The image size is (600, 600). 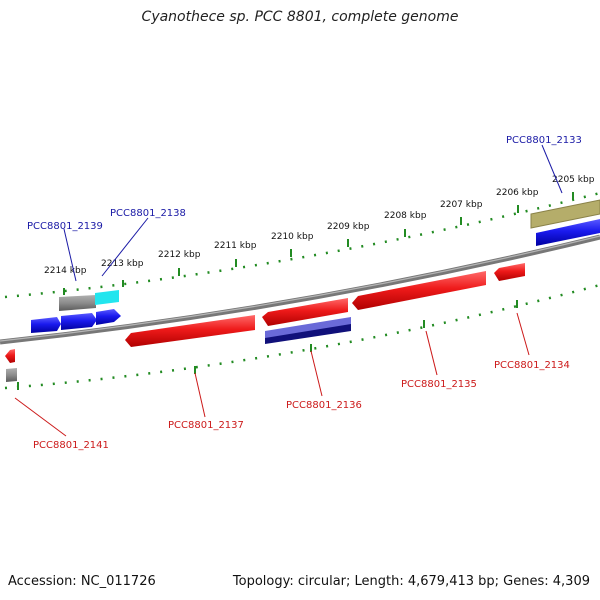 I want to click on scale-label: 2210 kbp, so click(x=292, y=237).